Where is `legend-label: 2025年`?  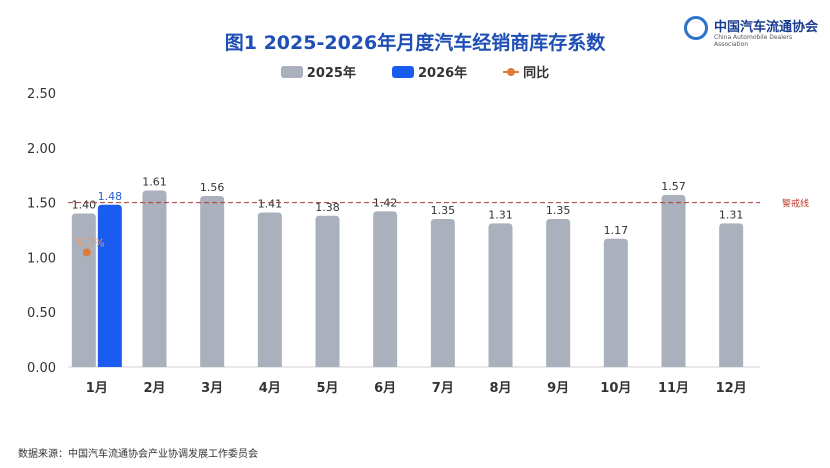 legend-label: 2025年 is located at coordinates (331, 73).